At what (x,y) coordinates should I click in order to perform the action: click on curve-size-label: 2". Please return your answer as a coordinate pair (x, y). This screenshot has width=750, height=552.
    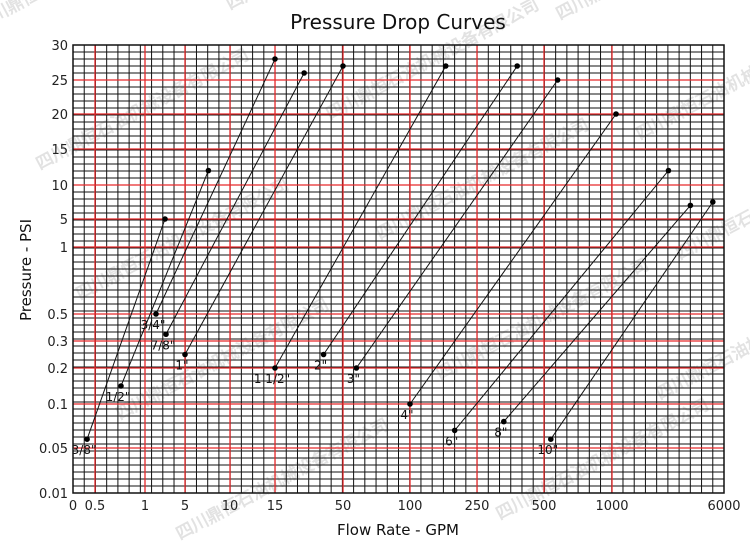
    Looking at the image, I should click on (320, 366).